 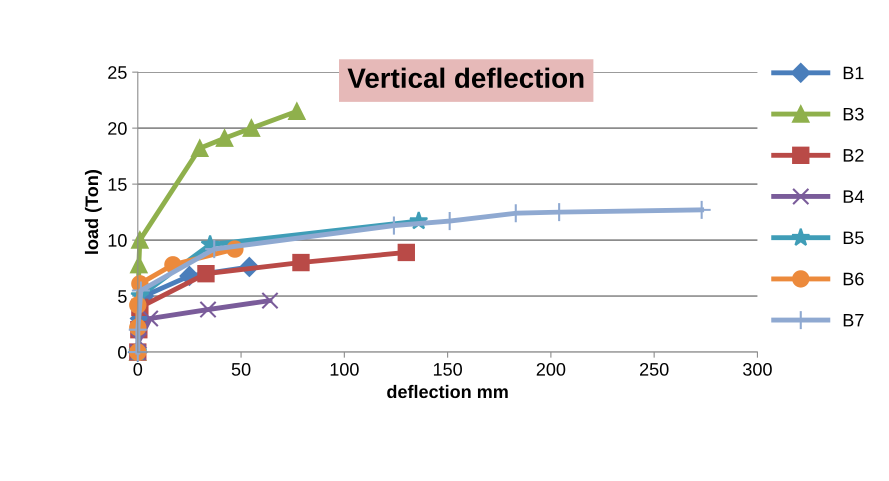 What do you see at coordinates (757, 369) in the screenshot?
I see `x-tick-label: 300` at bounding box center [757, 369].